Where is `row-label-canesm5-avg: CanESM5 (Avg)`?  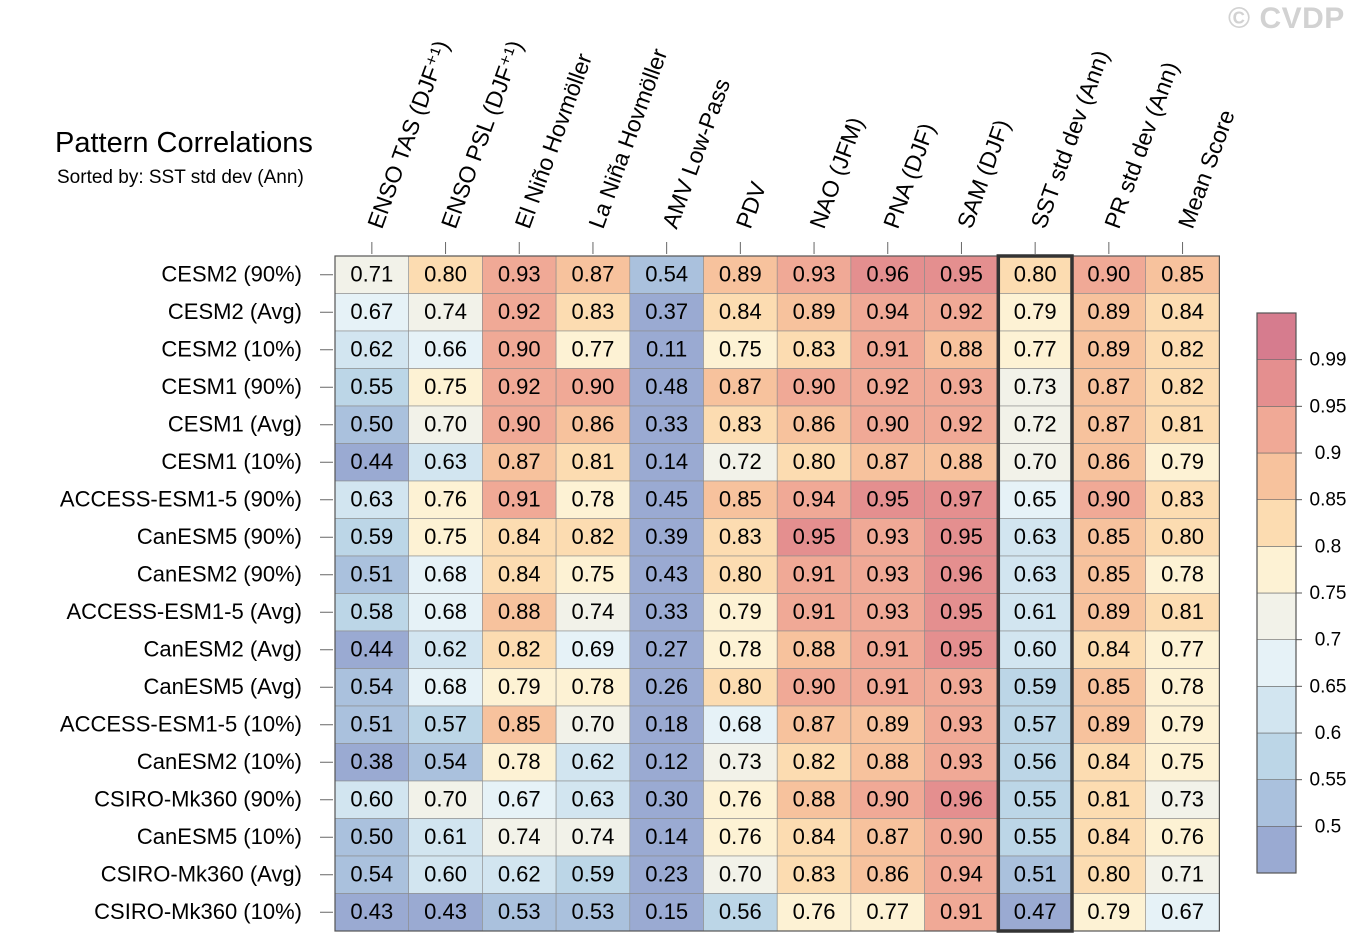
row-label-canesm5-avg: CanESM5 (Avg) is located at coordinates (222, 686).